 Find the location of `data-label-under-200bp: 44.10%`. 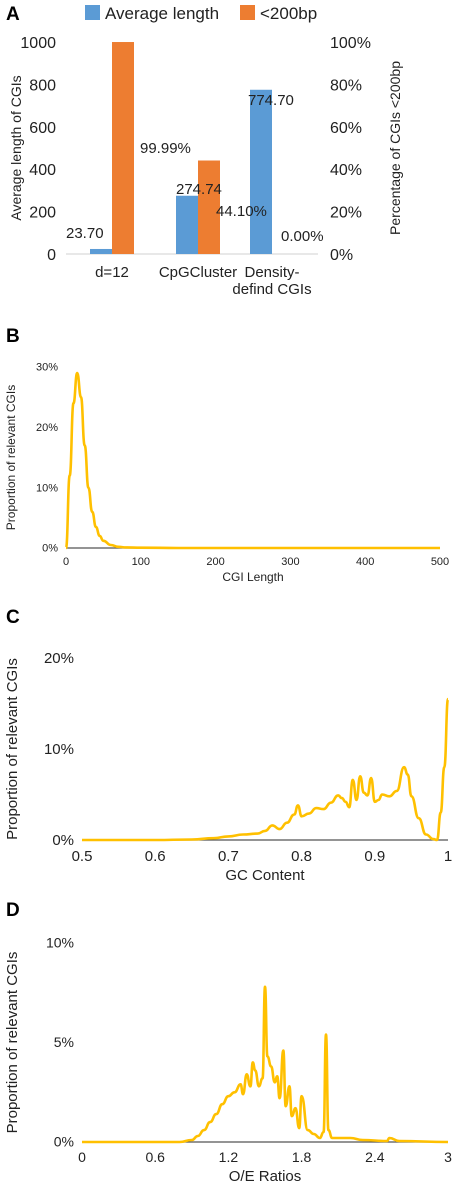

data-label-under-200bp: 44.10% is located at coordinates (241, 211).